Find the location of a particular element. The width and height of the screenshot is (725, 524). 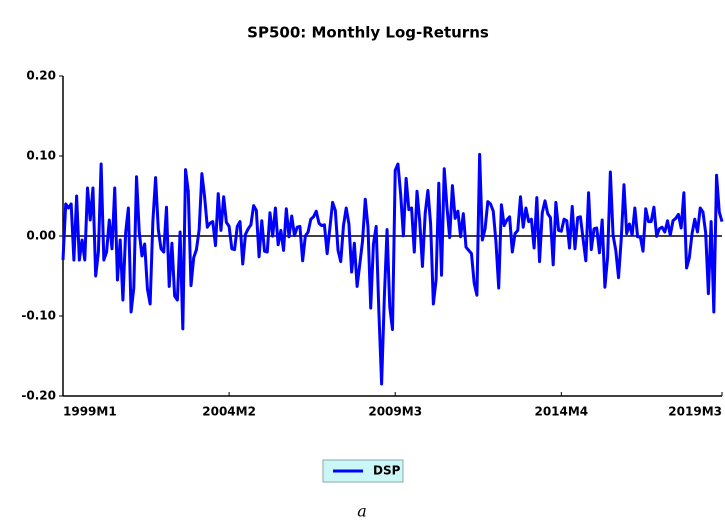

chart-title: SP500: Monthly Log-Returns is located at coordinates (368, 33).